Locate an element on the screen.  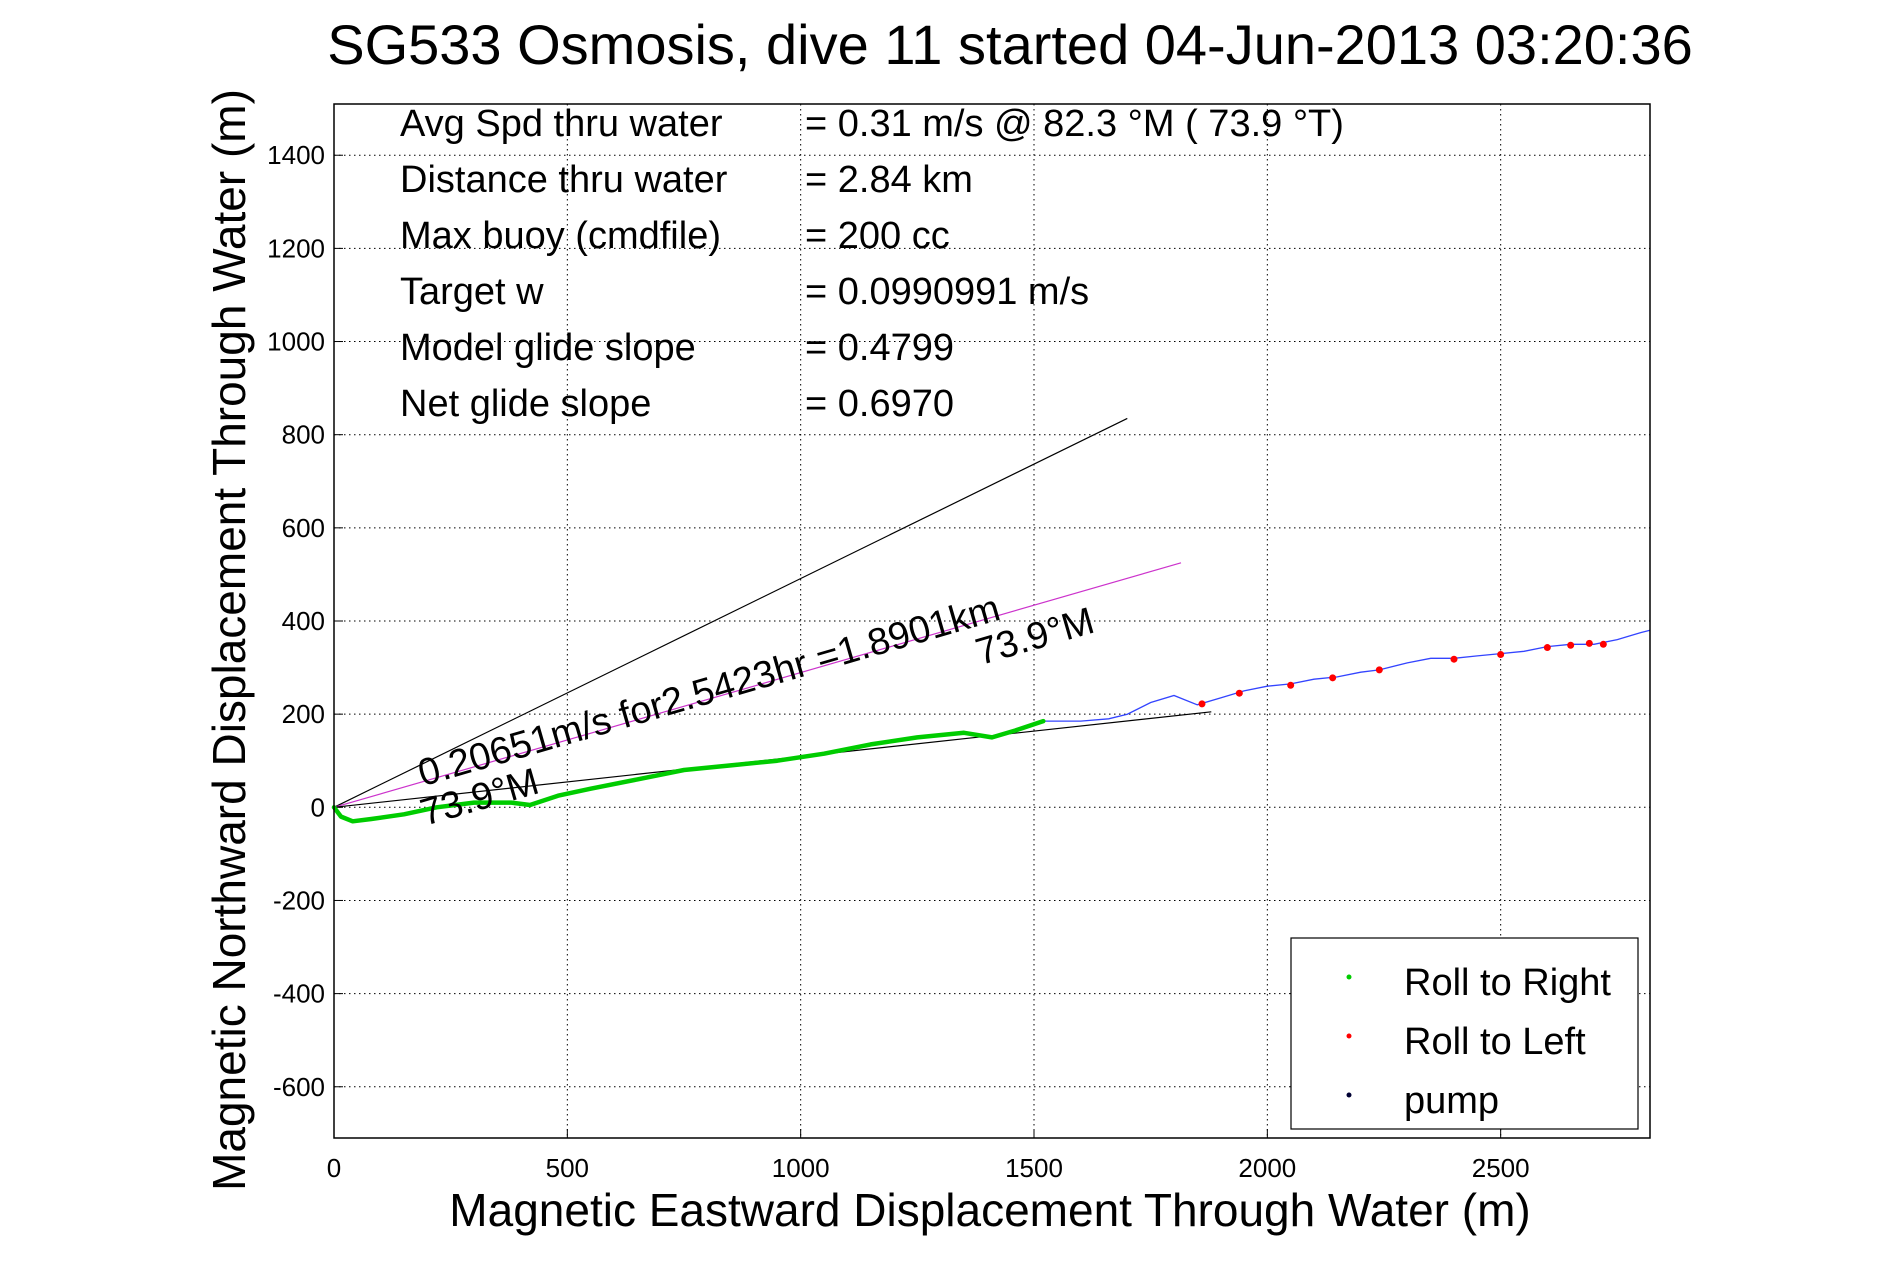
y-tick-label: 800 is located at coordinates (303, 435).